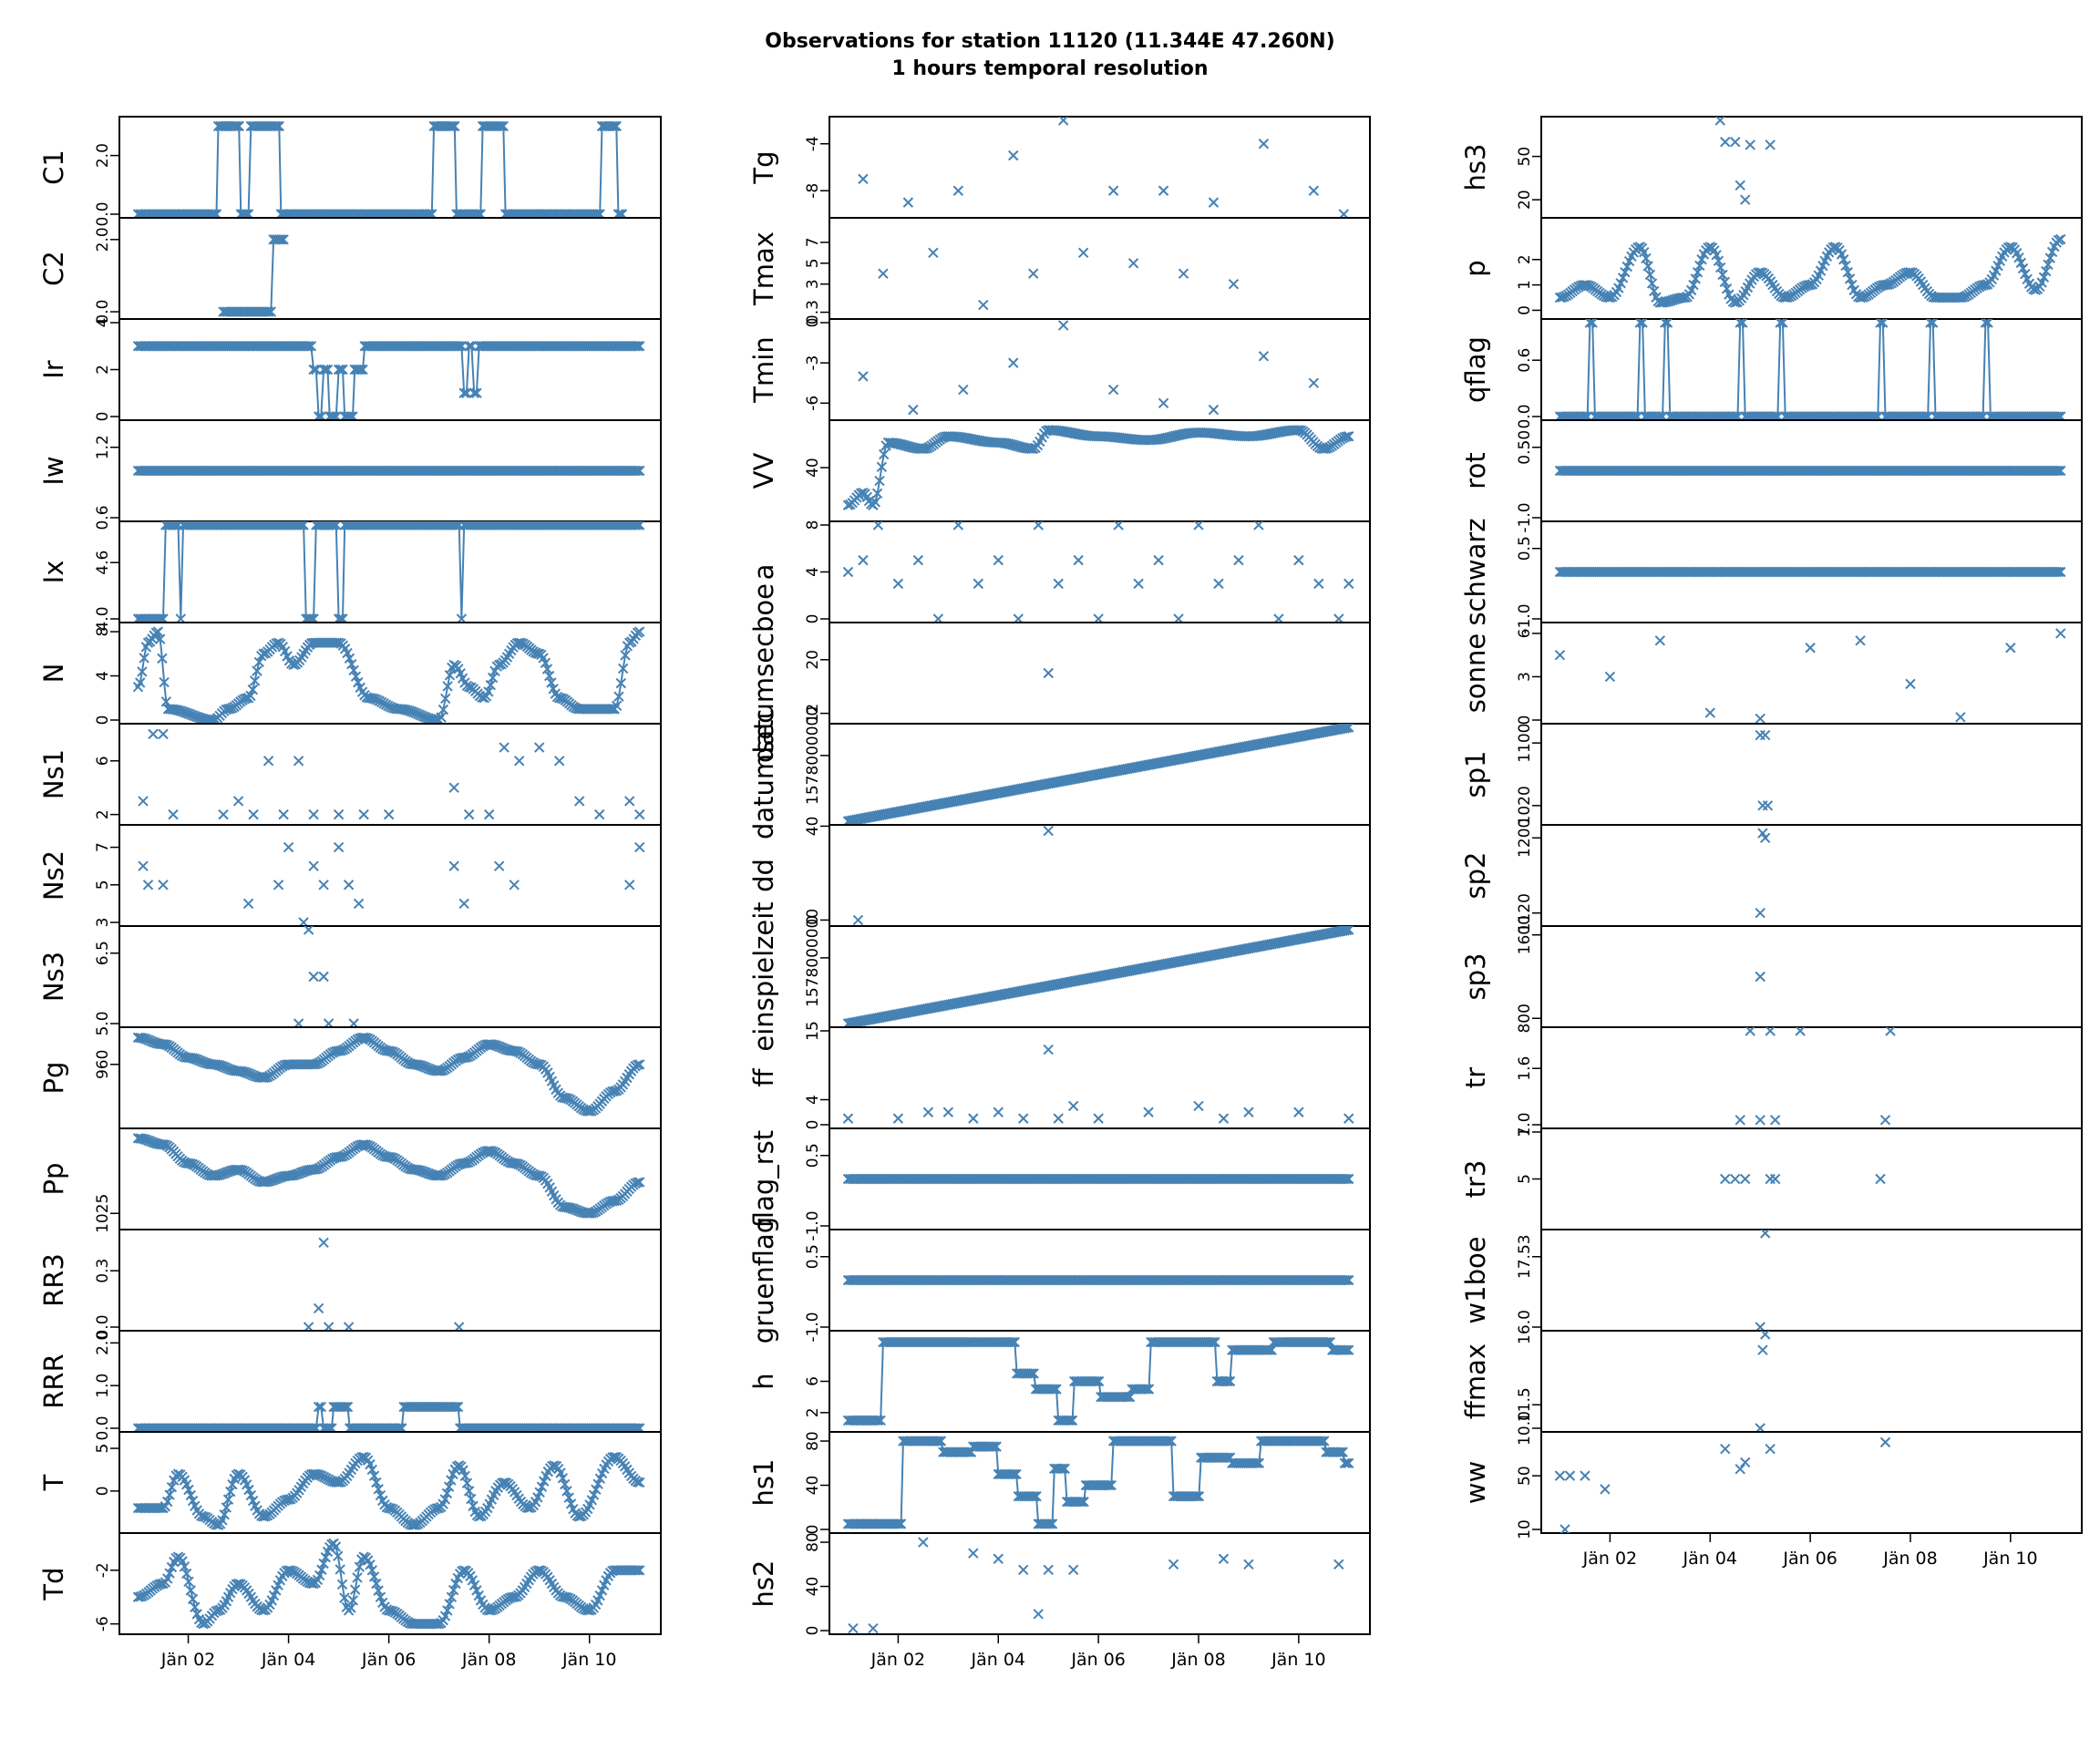 This screenshot has width=2100, height=1750. I want to click on y-tick-label: 1578000000, so click(813, 958).